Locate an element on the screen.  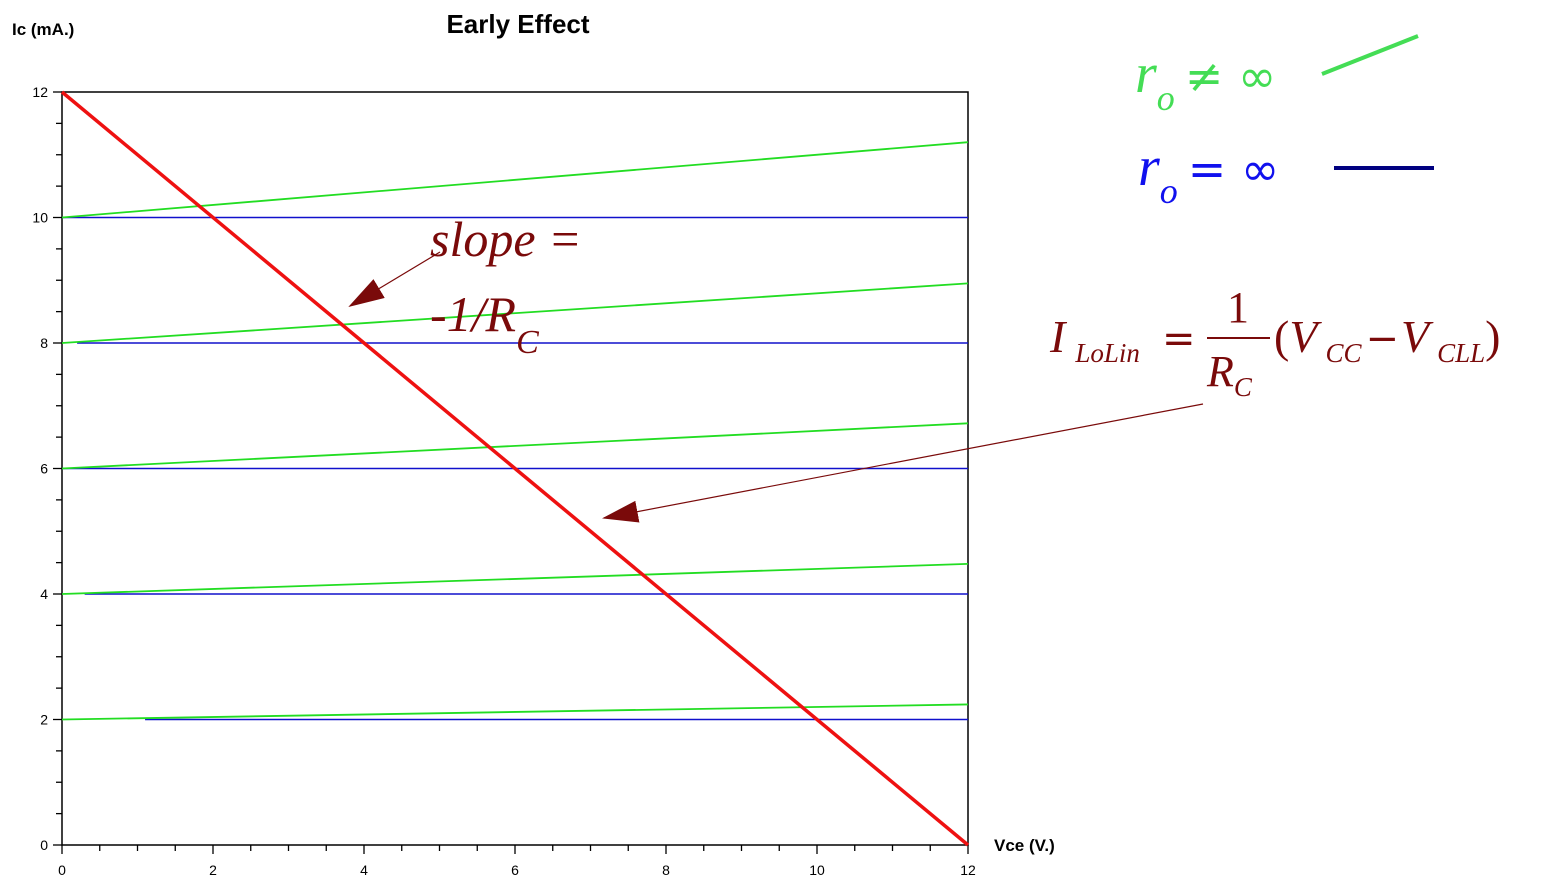
legend-infinite-relation: = ∞ is located at coordinates (1233, 169).